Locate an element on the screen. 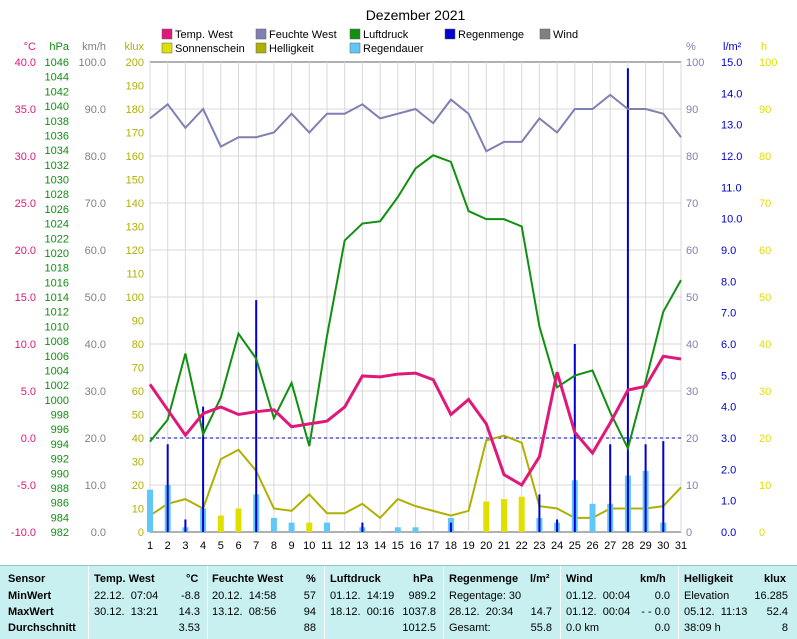 The width and height of the screenshot is (797, 639). left-axis-tick: 130 is located at coordinates (135, 228).